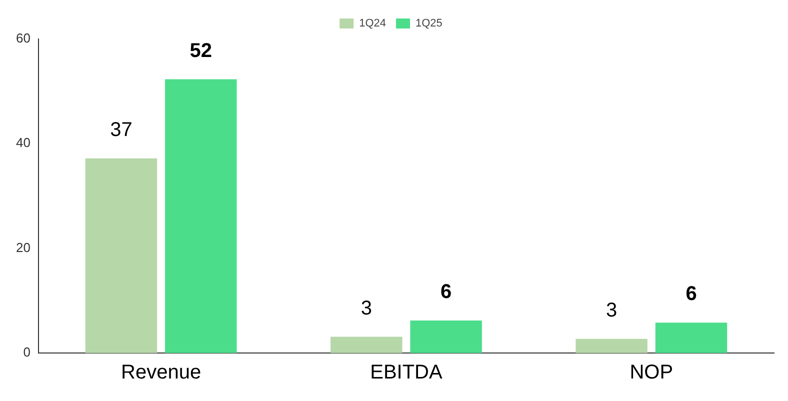 The image size is (788, 401). I want to click on y-tick-label: 40, so click(23, 142).